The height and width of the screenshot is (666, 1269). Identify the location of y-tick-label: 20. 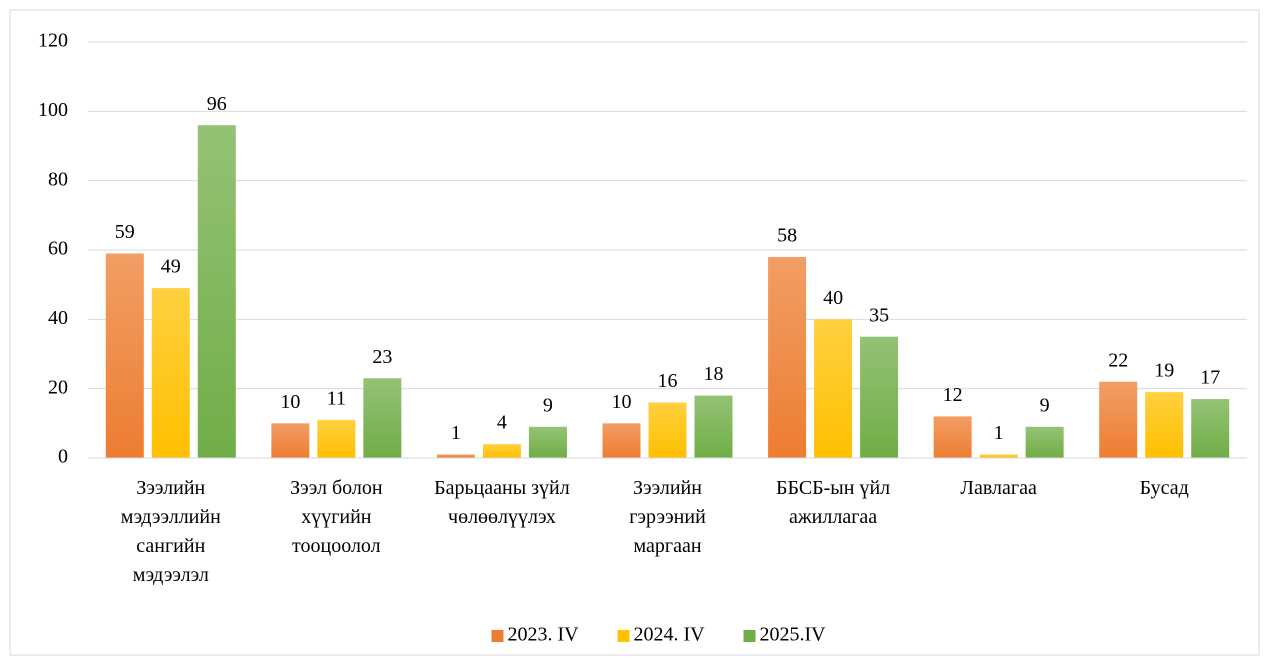
(58, 387).